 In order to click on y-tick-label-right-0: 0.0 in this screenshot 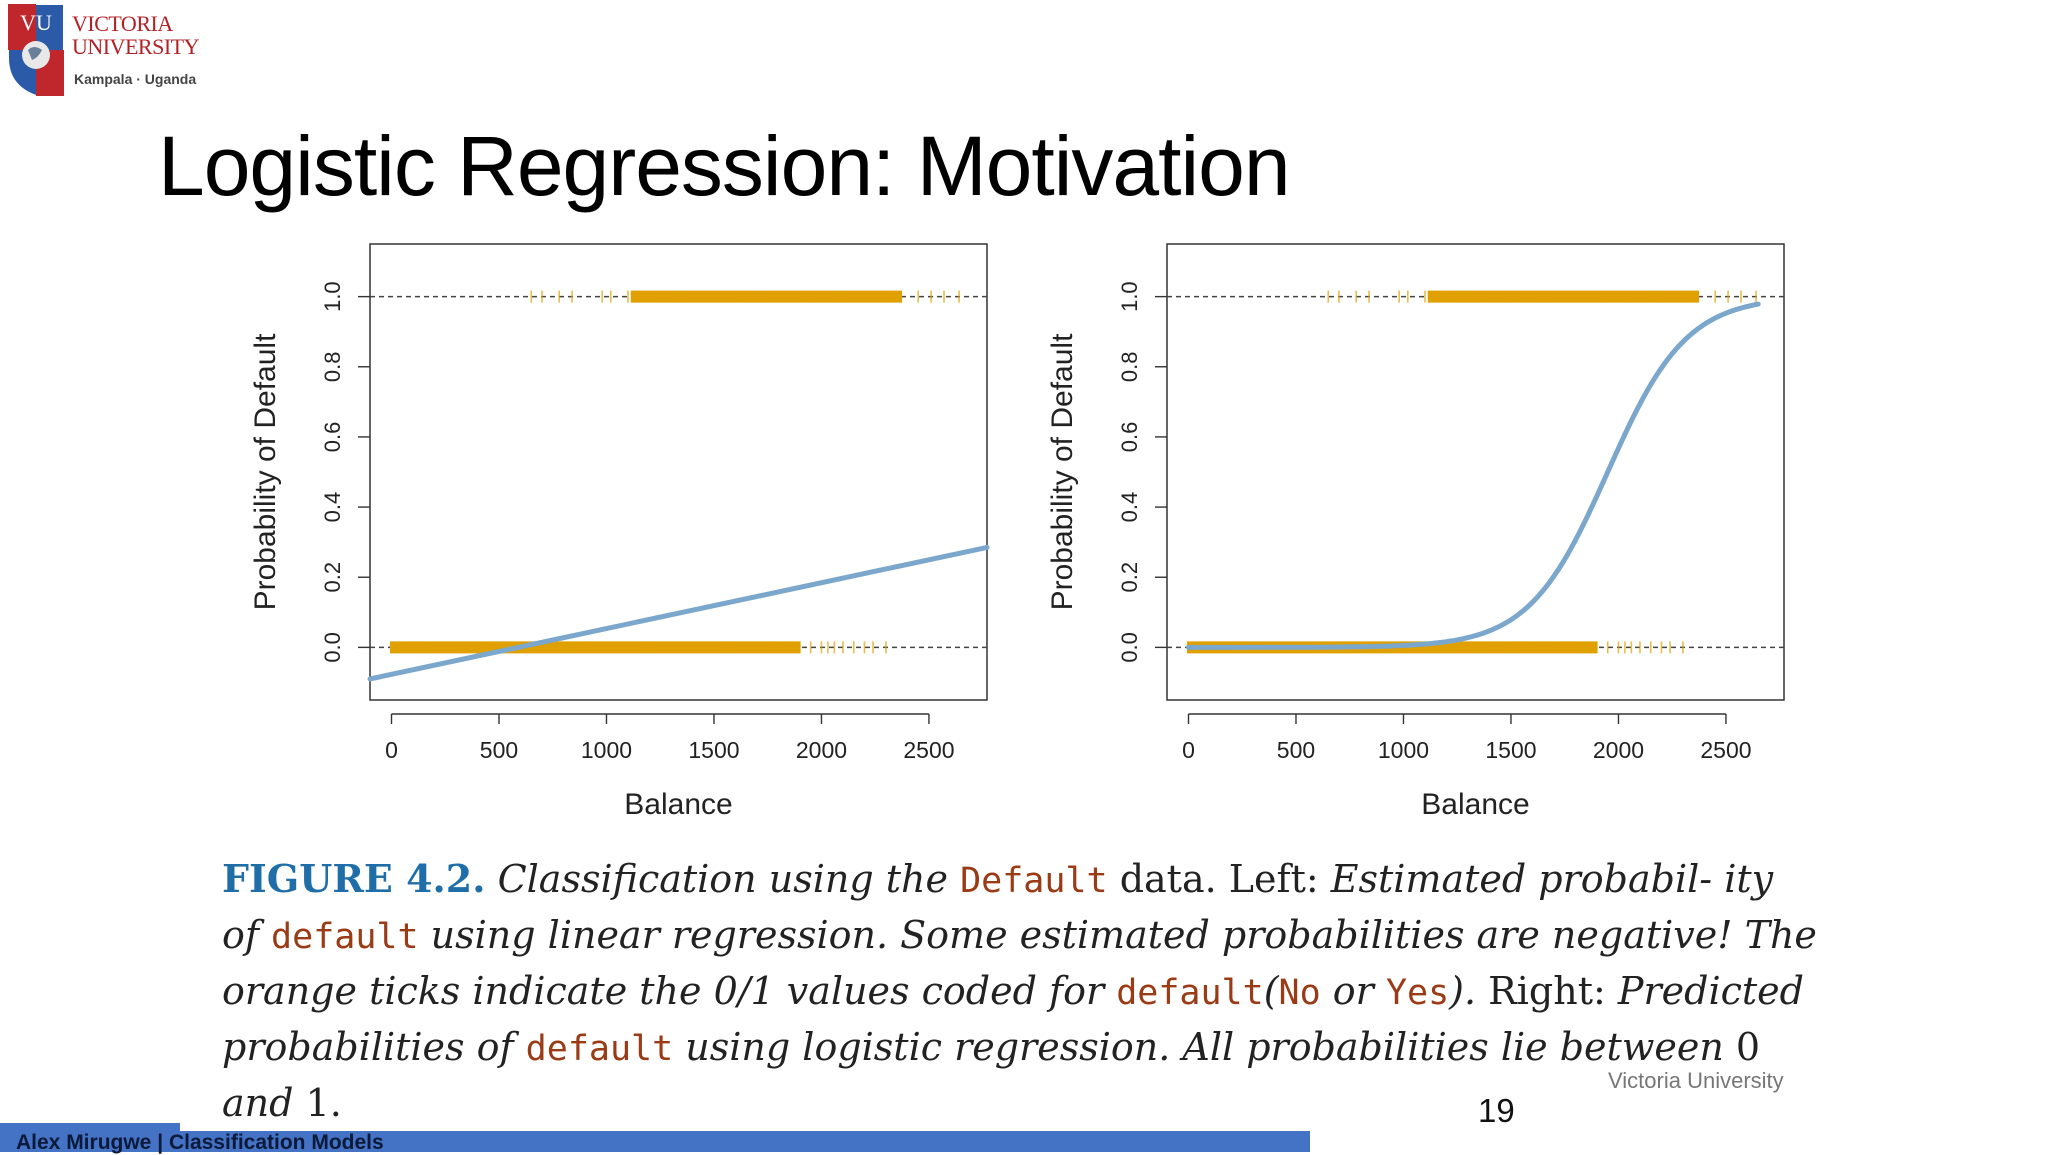, I will do `click(1129, 647)`.